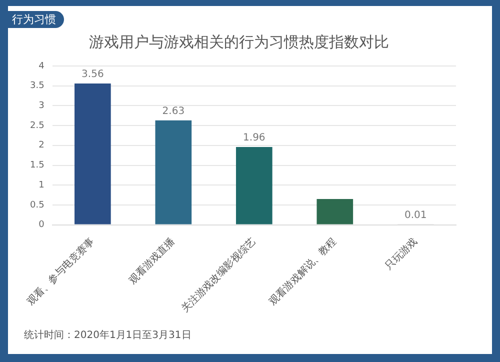  What do you see at coordinates (37, 86) in the screenshot?
I see `y-tick-label: 3.5` at bounding box center [37, 86].